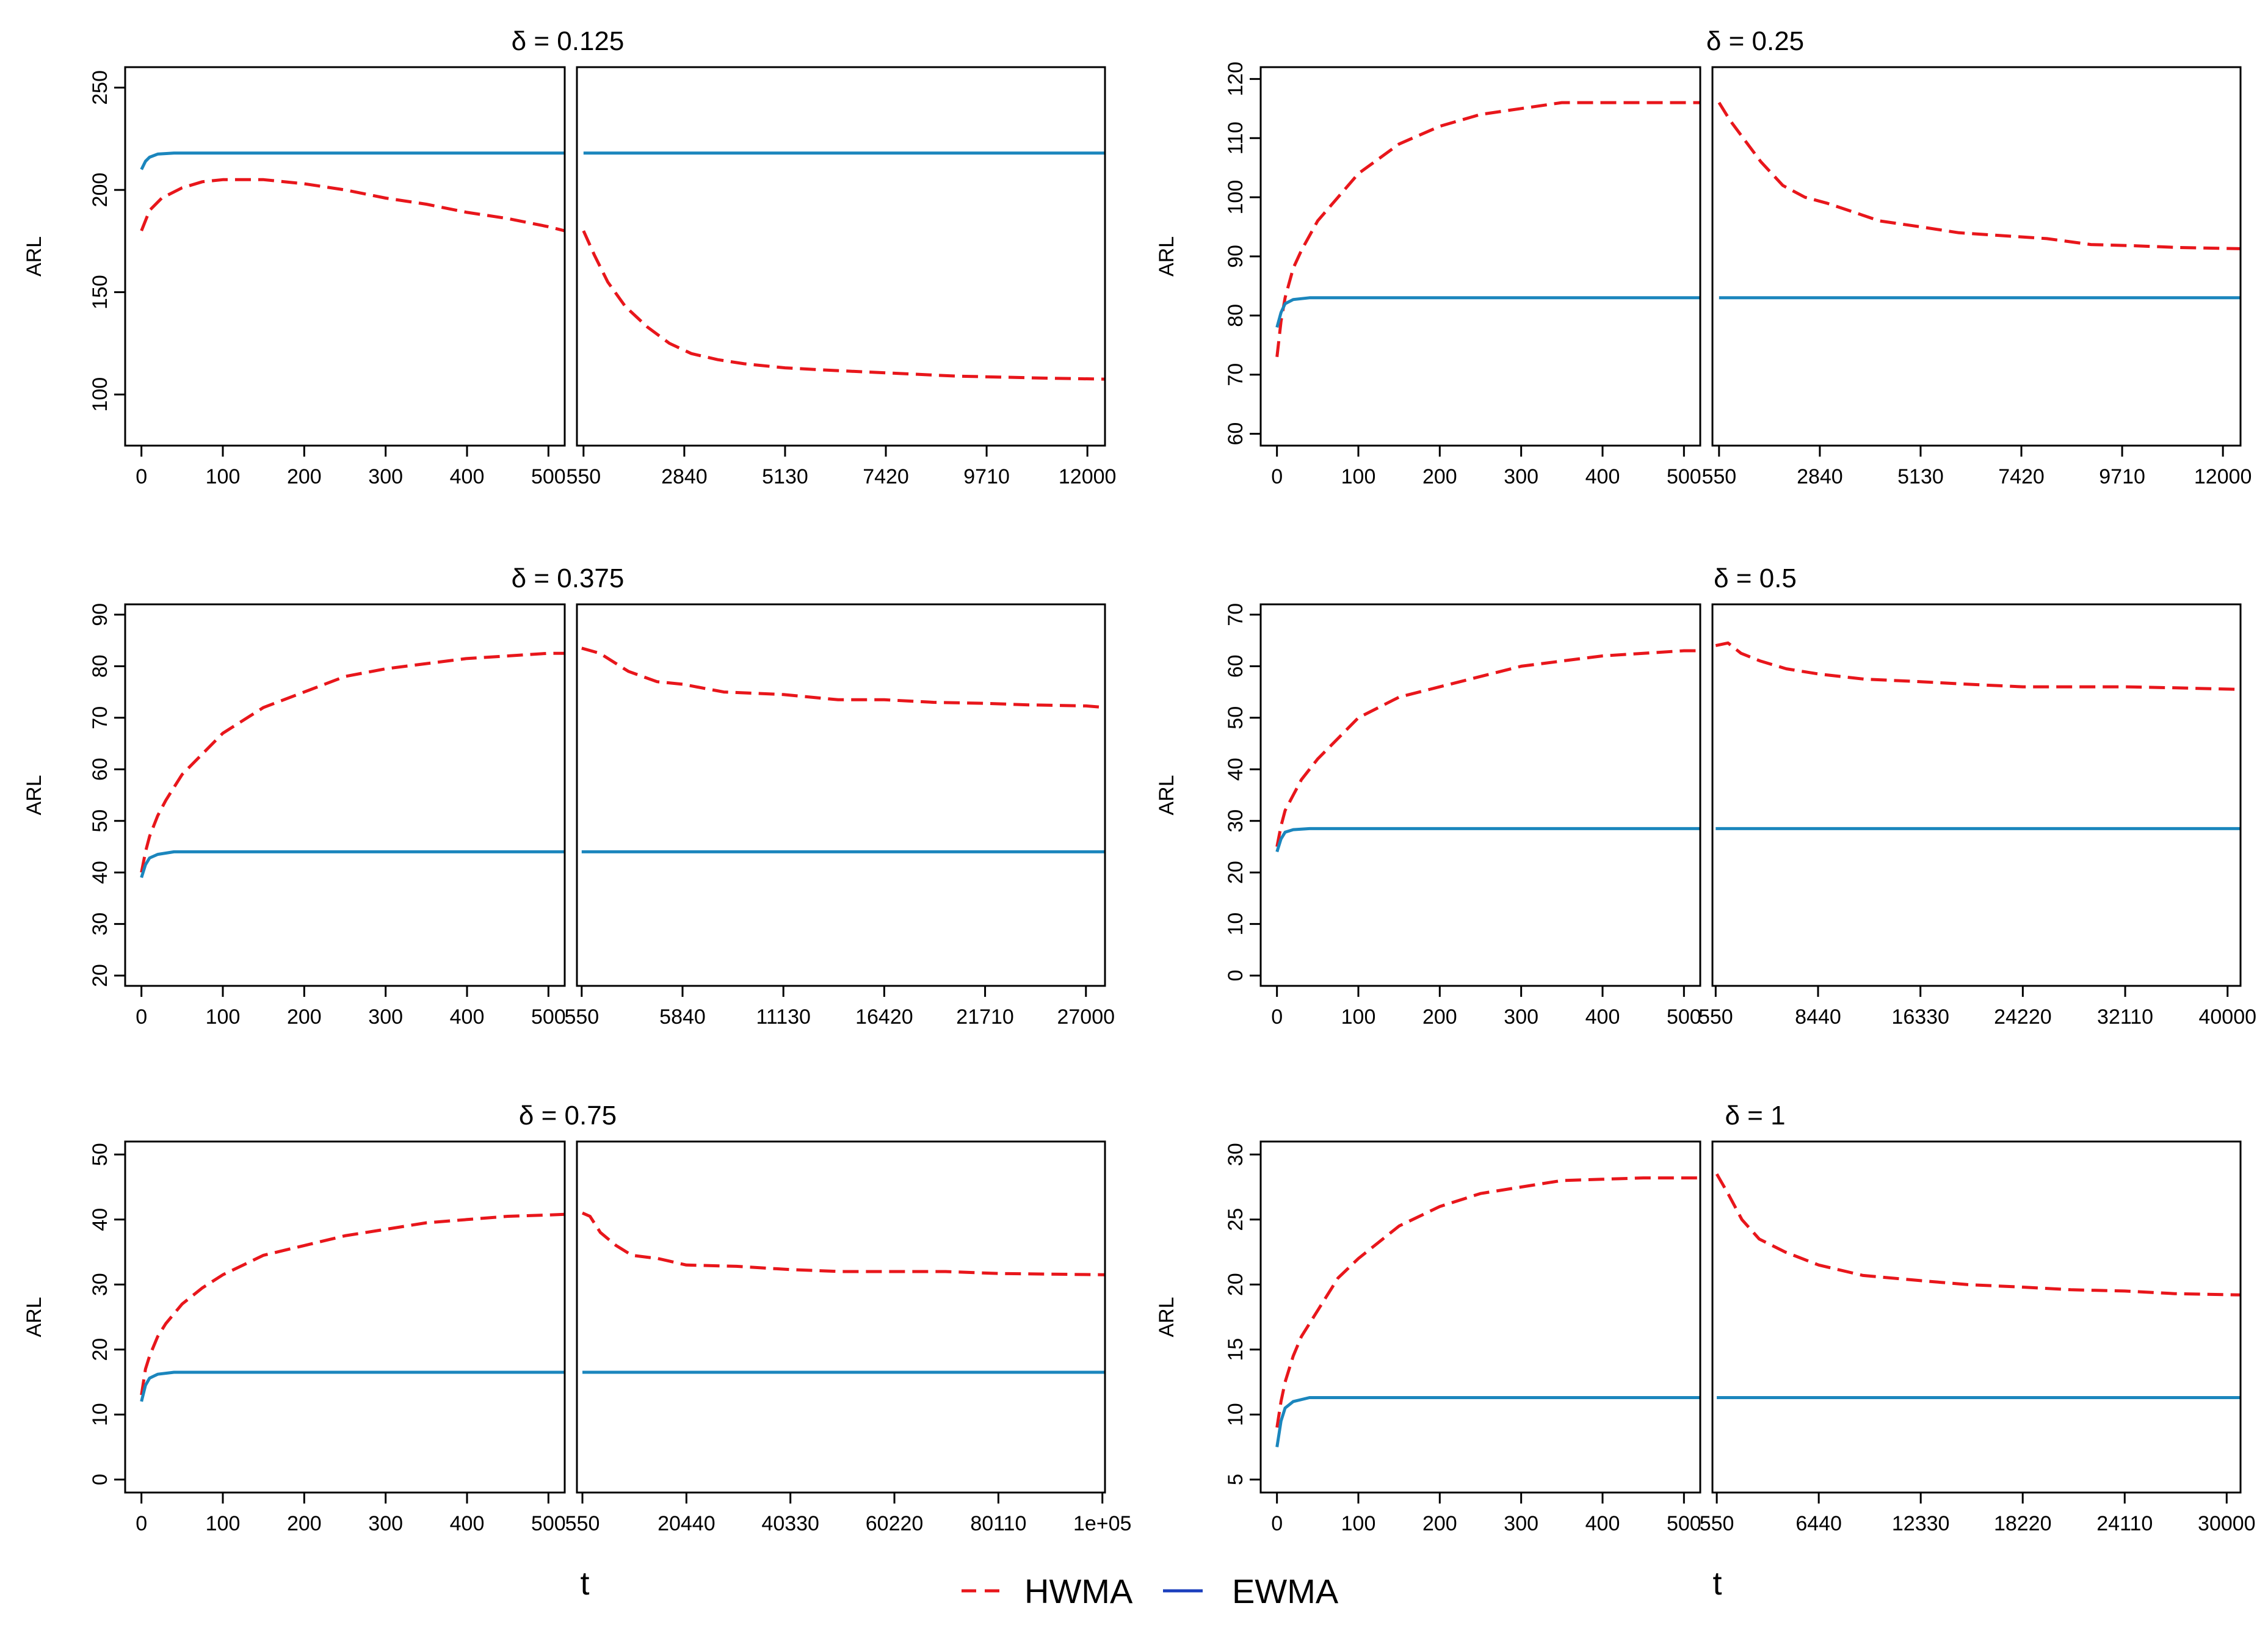  Describe the element at coordinates (985, 1017) in the screenshot. I see `x-tick-label: 21710` at that location.